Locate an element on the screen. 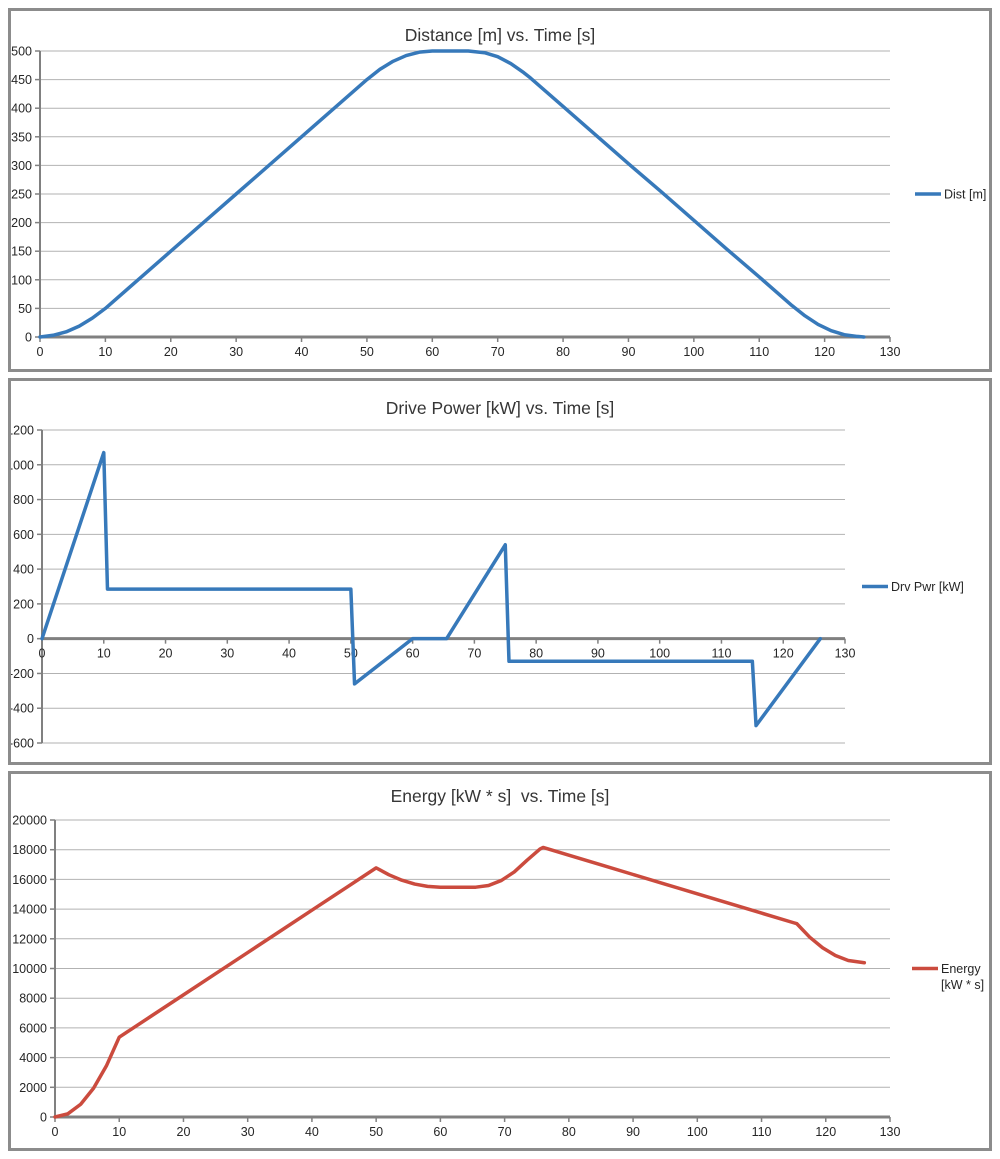 The height and width of the screenshot is (1159, 1000). y-tick-label: 14000 is located at coordinates (29, 910).